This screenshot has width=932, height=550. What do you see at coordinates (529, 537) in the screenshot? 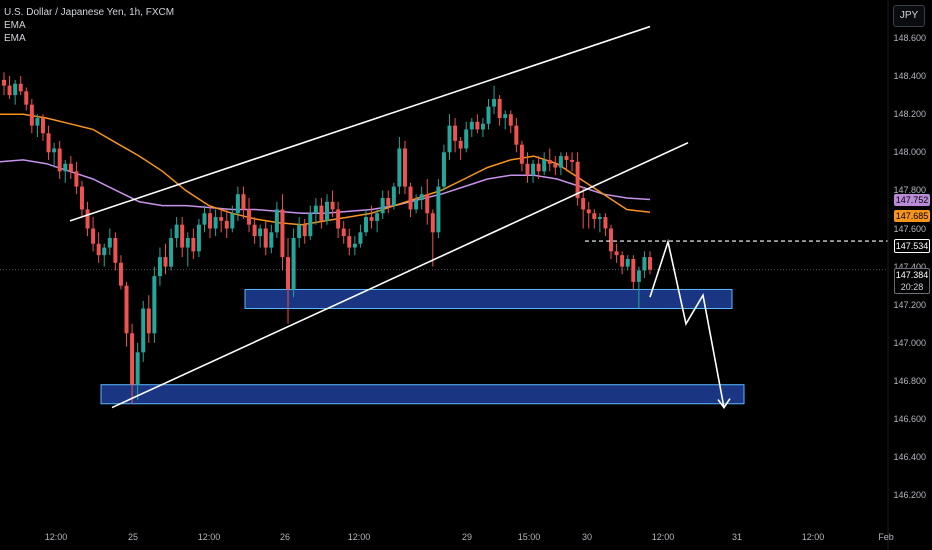
I see `time-scale-label: 15:00` at bounding box center [529, 537].